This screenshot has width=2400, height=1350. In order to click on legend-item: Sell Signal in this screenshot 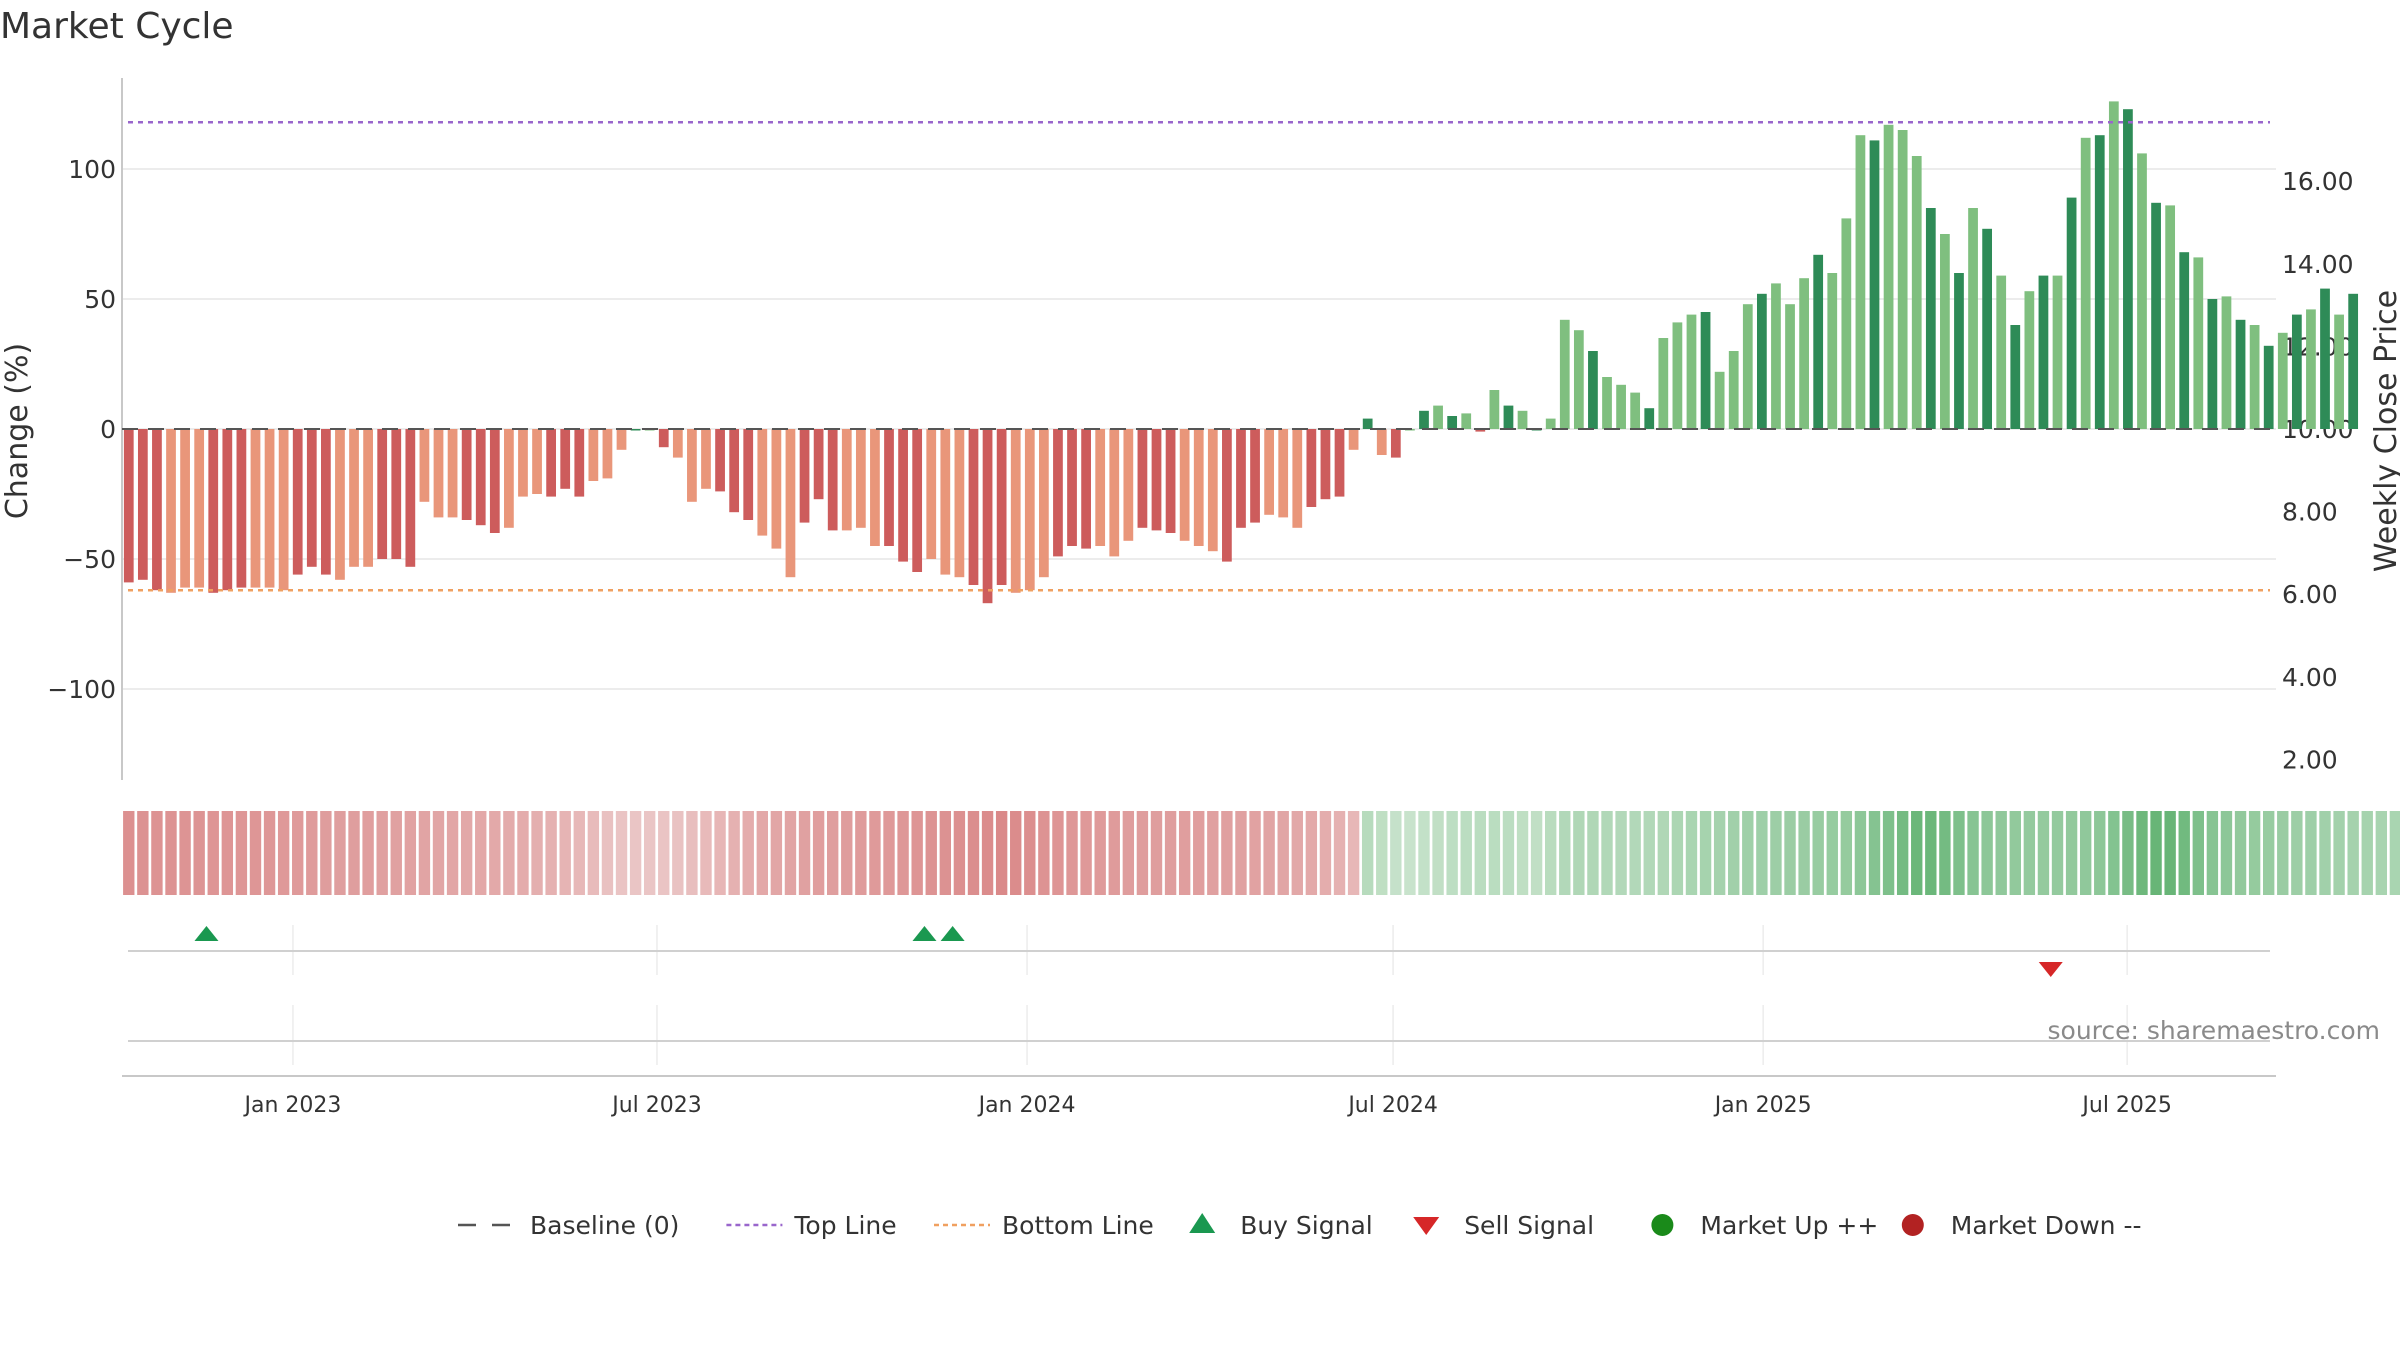, I will do `click(1503, 1225)`.